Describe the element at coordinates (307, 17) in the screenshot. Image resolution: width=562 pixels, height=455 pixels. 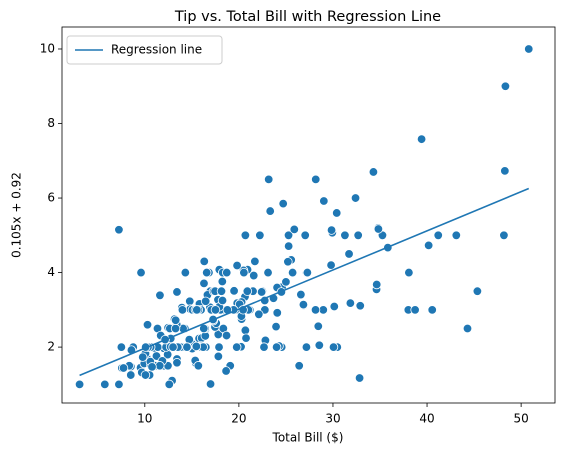
I see `chart-title: Tip vs. Total Bill with Regression Line` at that location.